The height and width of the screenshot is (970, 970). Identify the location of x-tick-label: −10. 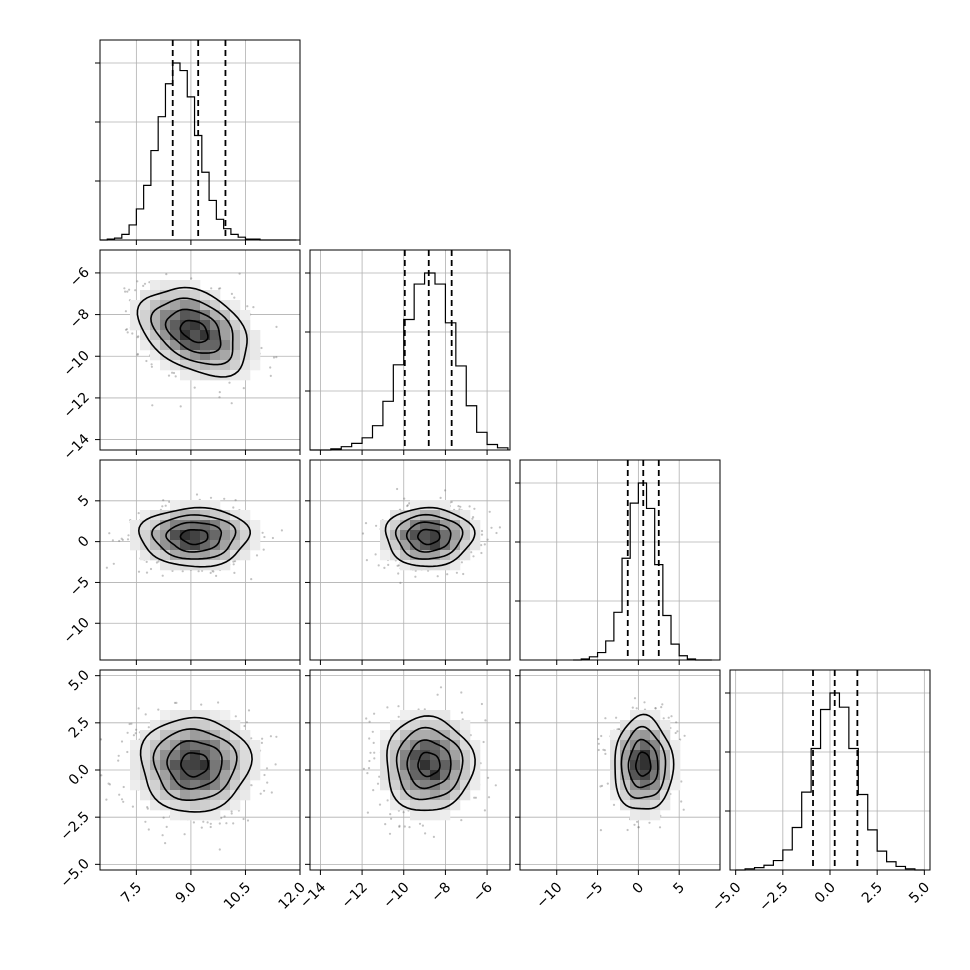
(549, 896).